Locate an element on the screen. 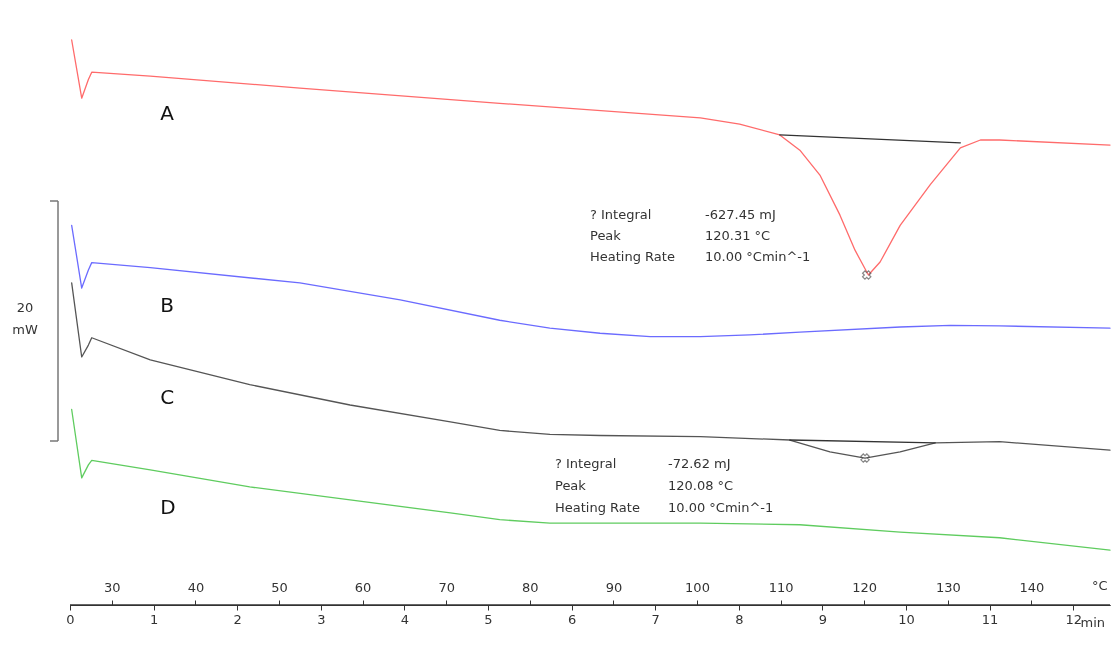  x2-tick-label: 60 is located at coordinates (363, 587).